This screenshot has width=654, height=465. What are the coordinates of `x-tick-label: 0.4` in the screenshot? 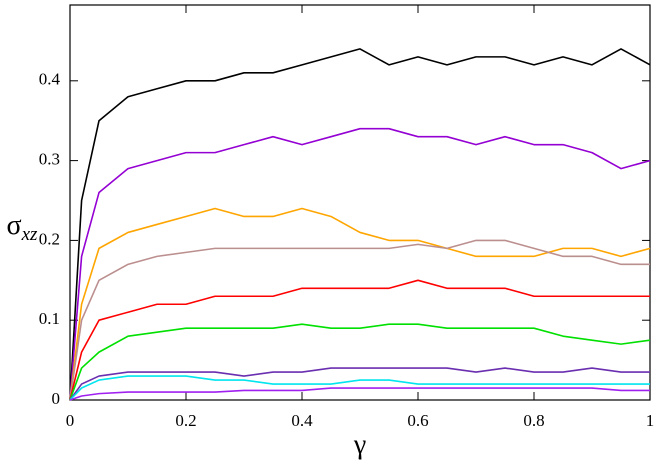 It's located at (302, 420).